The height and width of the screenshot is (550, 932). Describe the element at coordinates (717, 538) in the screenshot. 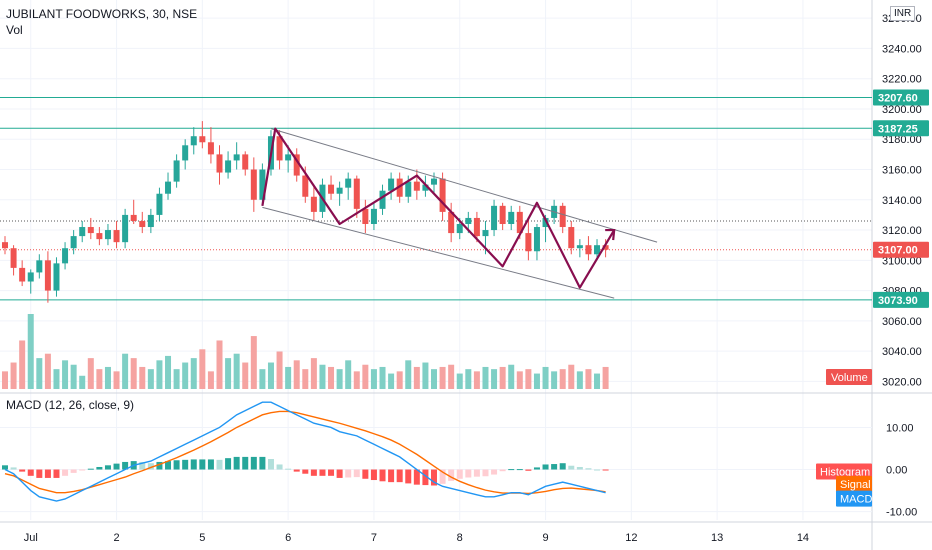

I see `time-axis-label: 13` at that location.